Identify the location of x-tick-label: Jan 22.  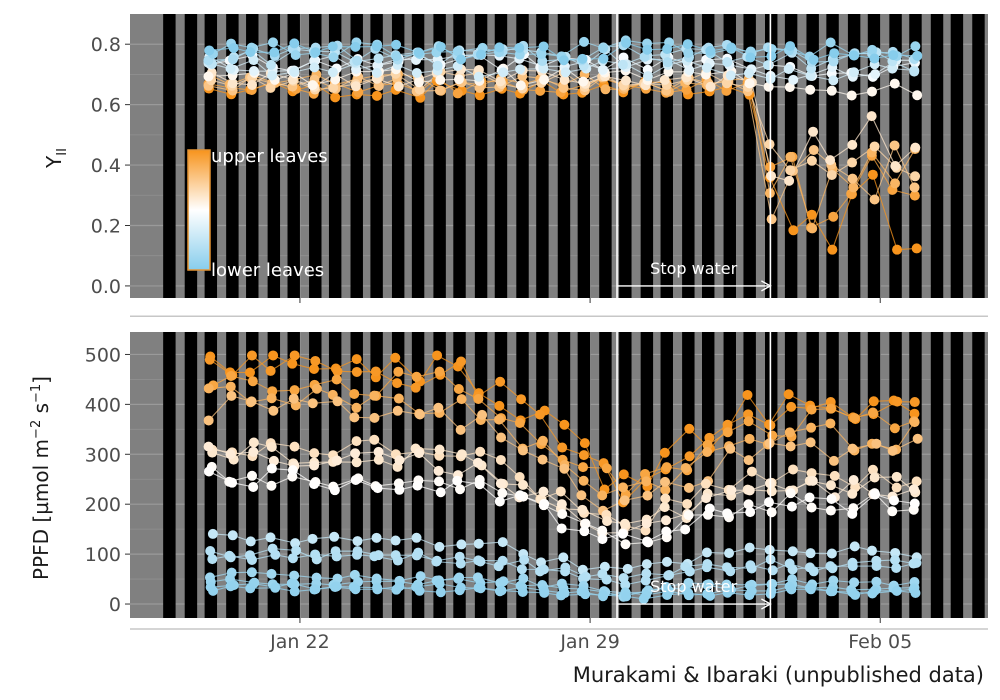
(299, 642).